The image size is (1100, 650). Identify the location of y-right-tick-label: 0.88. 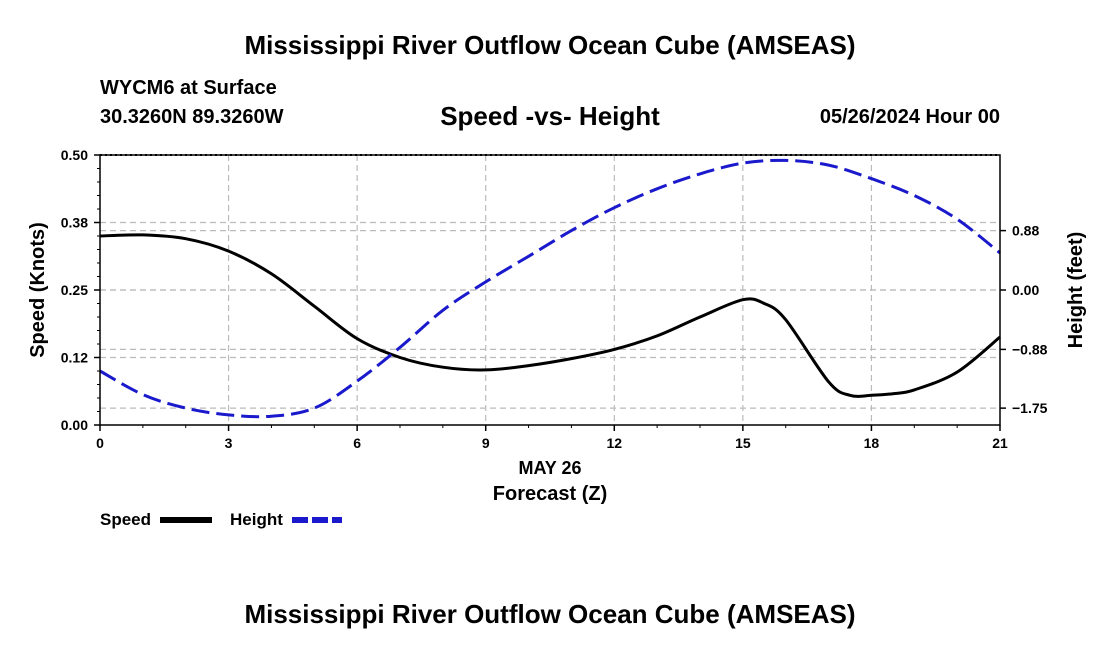
(1025, 231).